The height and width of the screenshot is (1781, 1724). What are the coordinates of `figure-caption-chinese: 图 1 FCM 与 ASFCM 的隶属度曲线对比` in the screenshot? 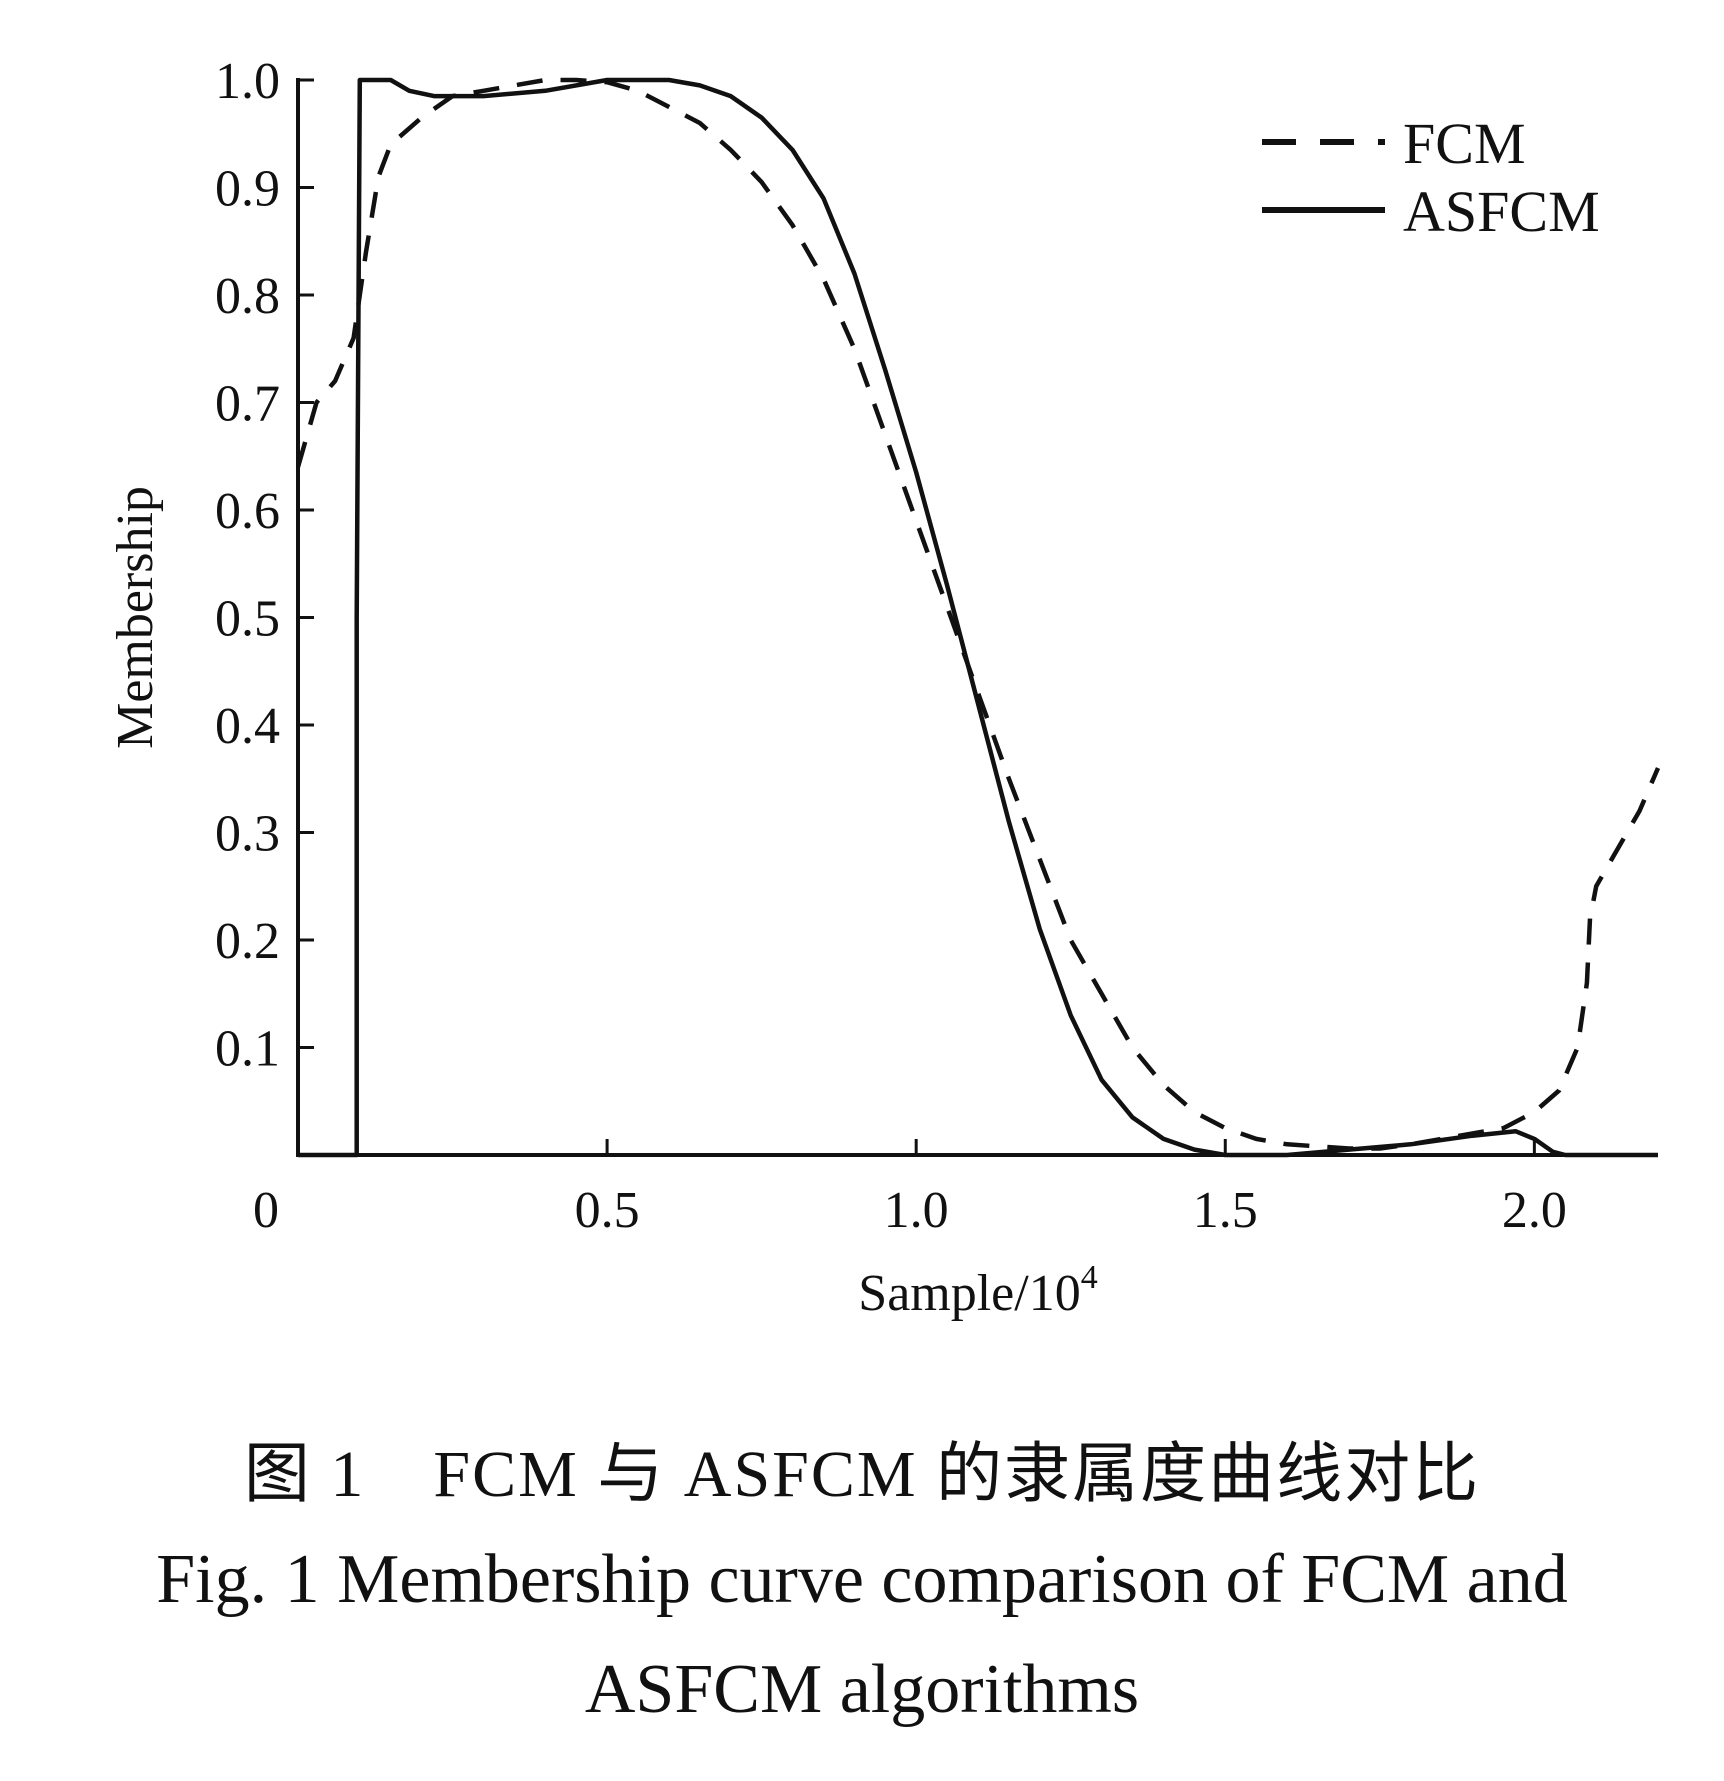 It's located at (862, 1474).